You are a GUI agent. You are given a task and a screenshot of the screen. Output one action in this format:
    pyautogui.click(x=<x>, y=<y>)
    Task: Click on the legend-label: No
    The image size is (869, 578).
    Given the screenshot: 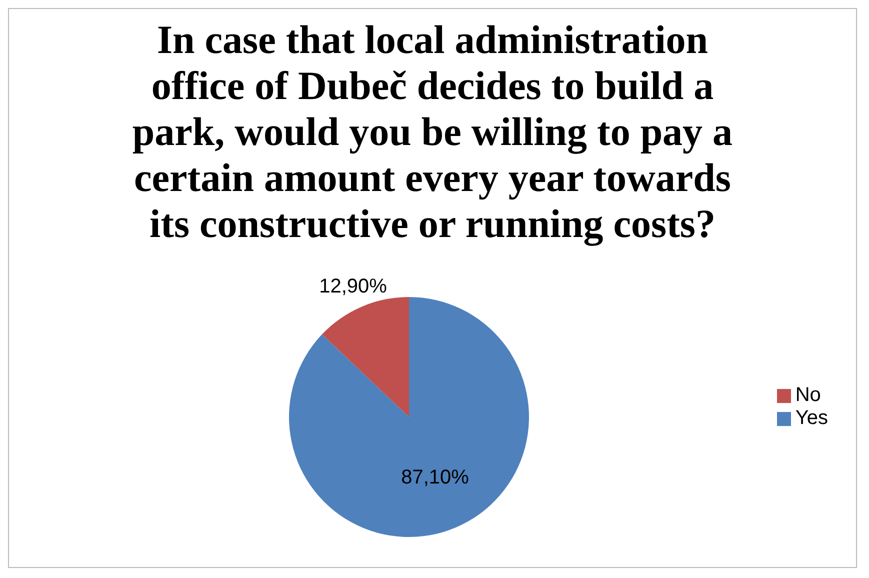 What is the action you would take?
    pyautogui.click(x=808, y=395)
    